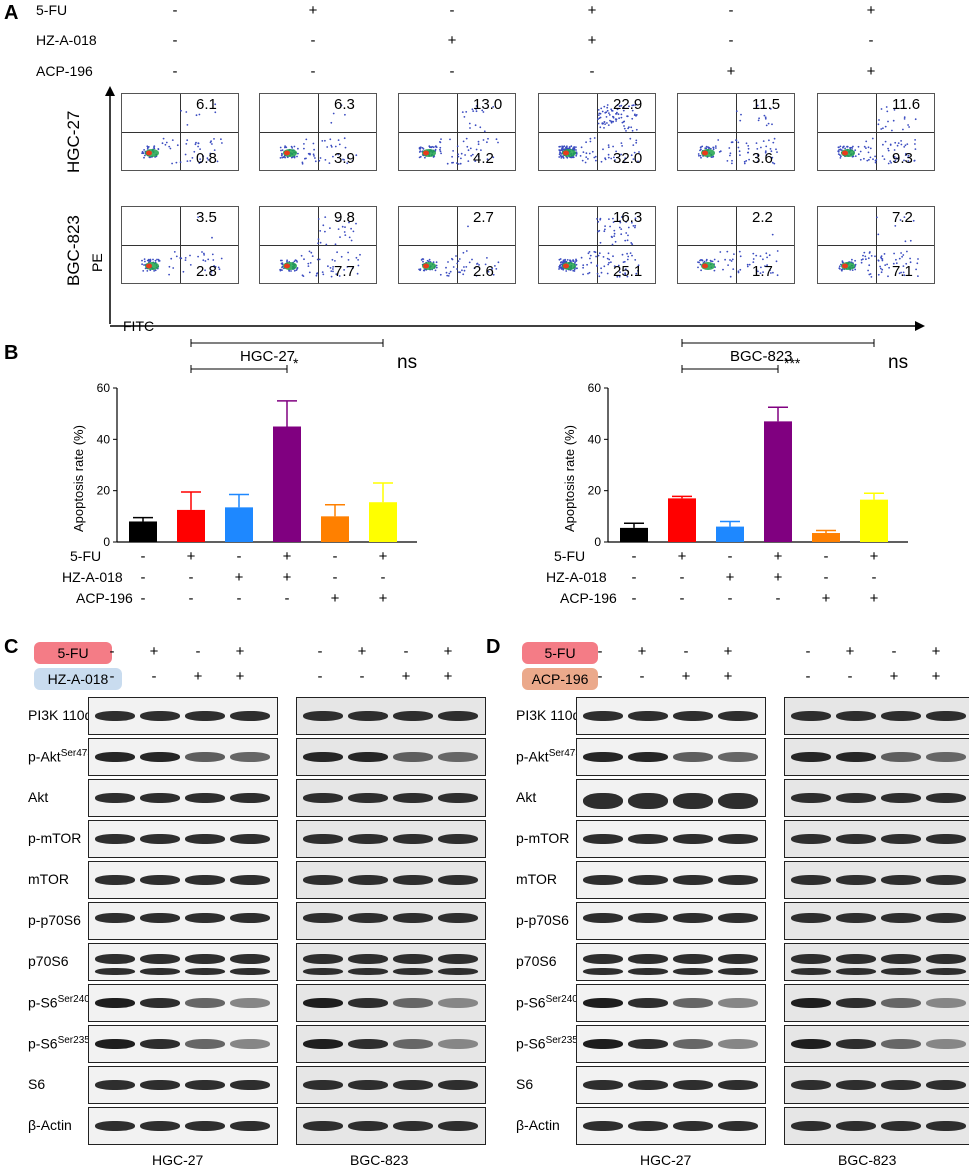 The image size is (969, 1168). What do you see at coordinates (11, 13) in the screenshot?
I see `panel-label-a: A` at bounding box center [11, 13].